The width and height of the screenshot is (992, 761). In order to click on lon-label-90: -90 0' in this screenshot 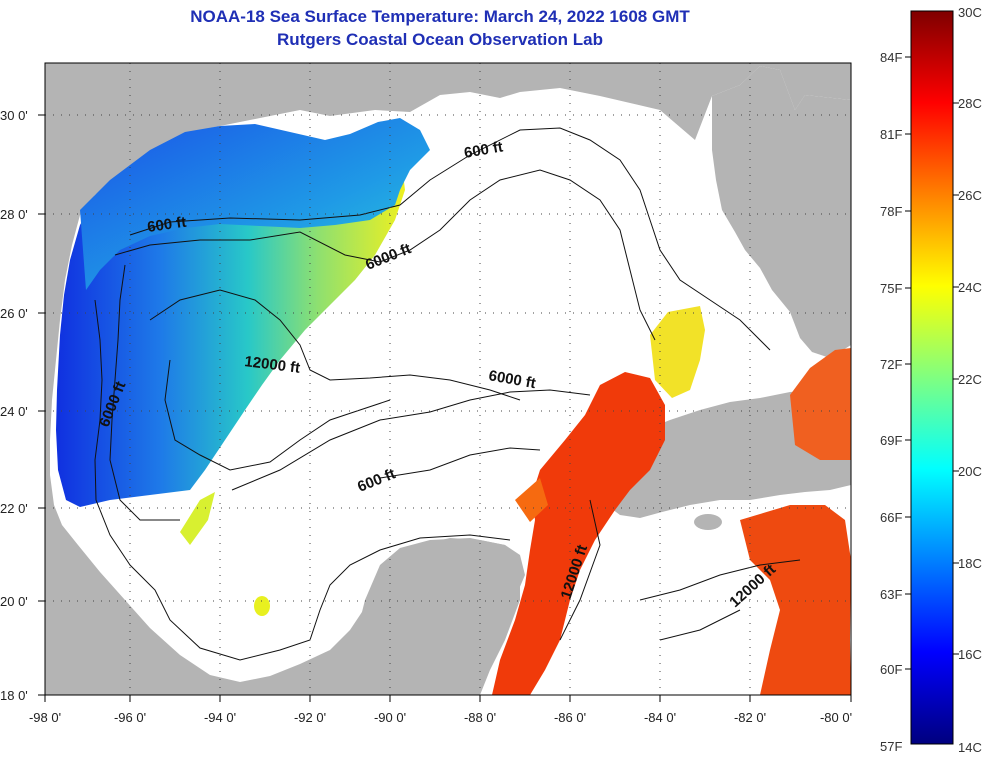, I will do `click(390, 717)`.